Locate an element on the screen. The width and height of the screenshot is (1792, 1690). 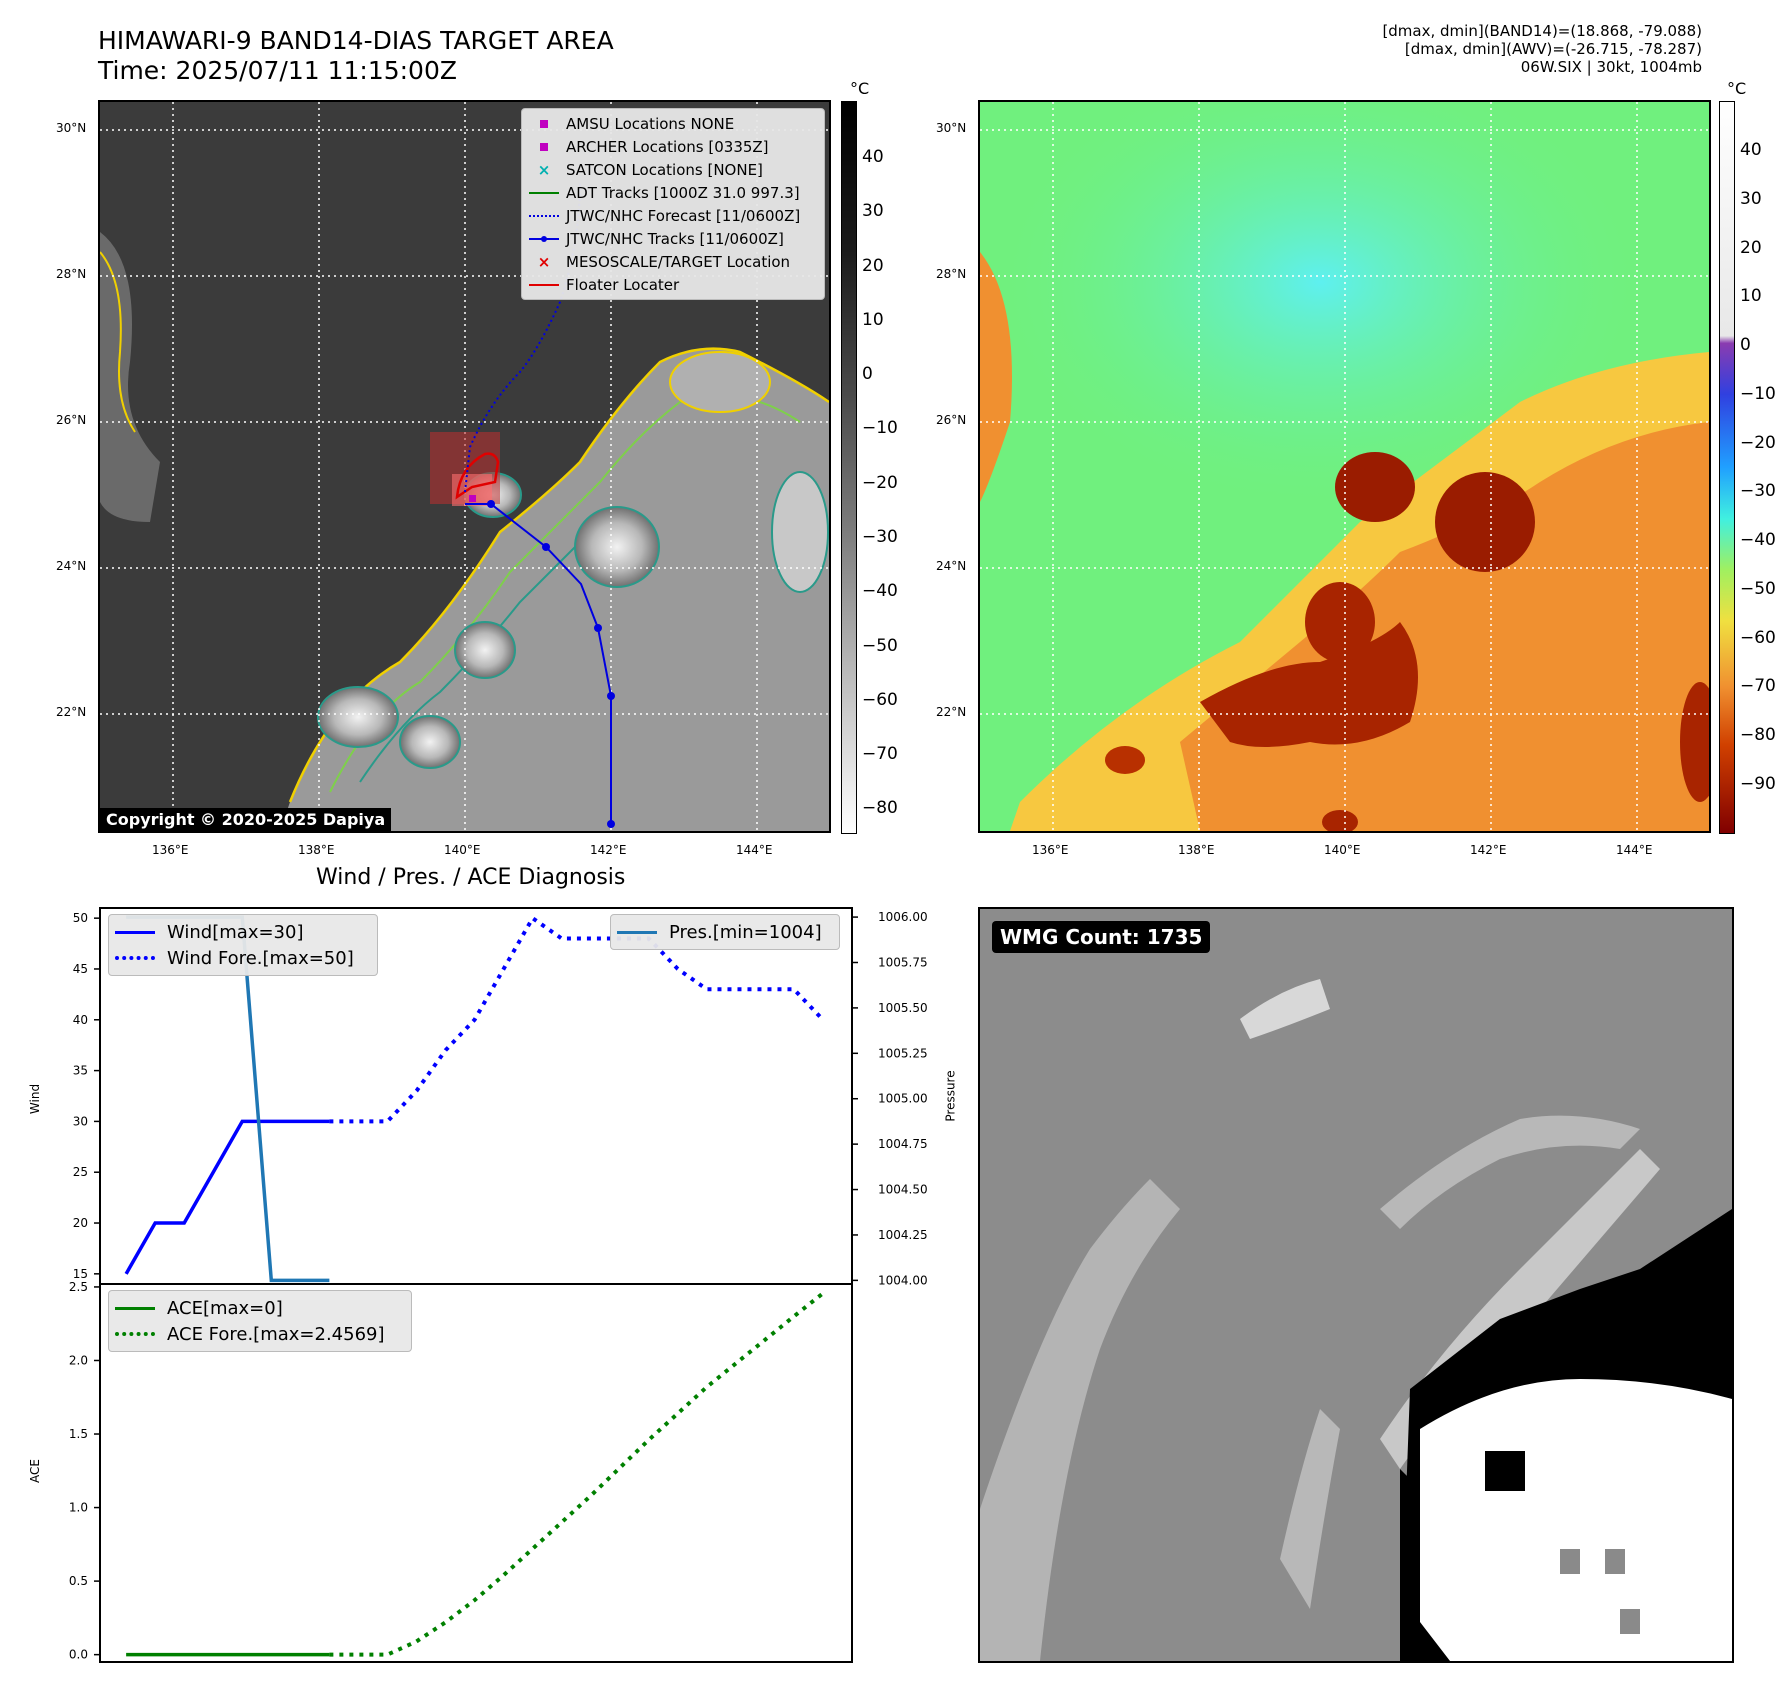
y-tick-label: 15 is located at coordinates (80, 1274).